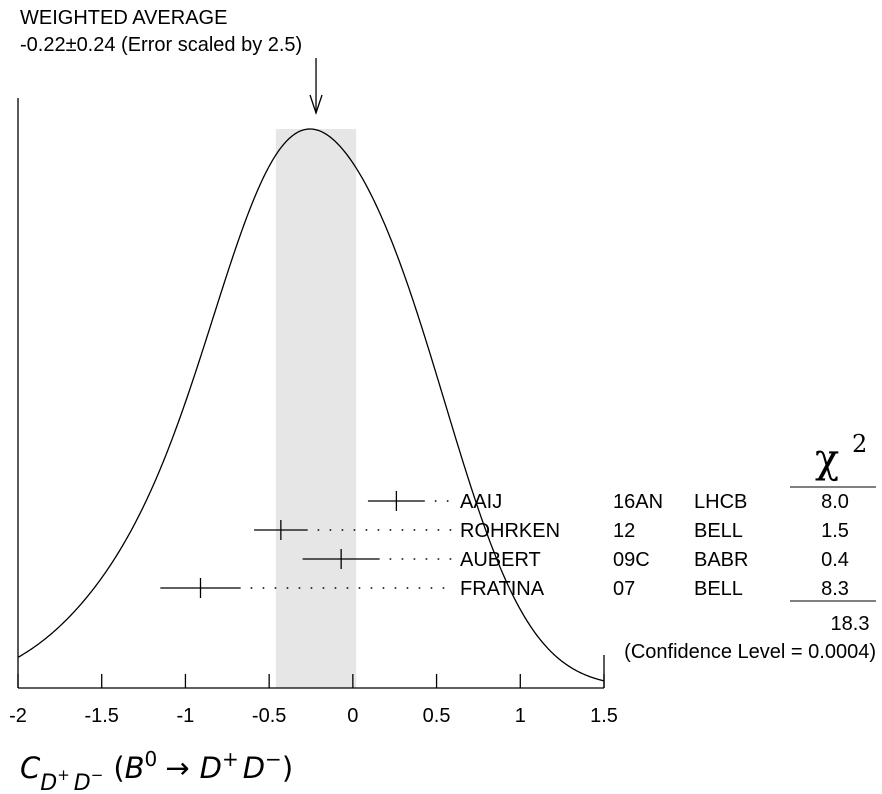 The width and height of the screenshot is (882, 794). I want to click on confidence-level: (Confidence Level = 0.0004), so click(750, 652).